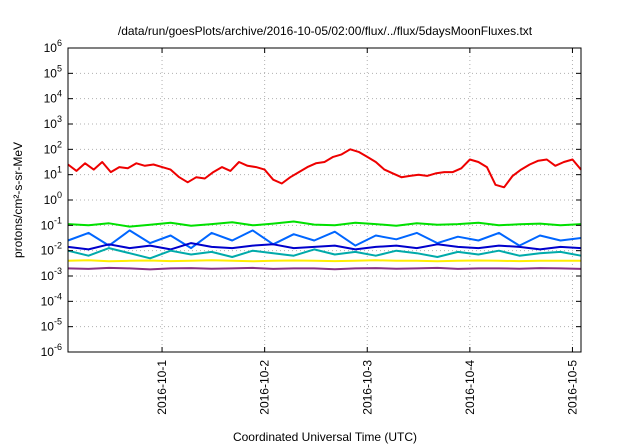  Describe the element at coordinates (162, 387) in the screenshot. I see `x-tick-label: 2016-10-1` at that location.